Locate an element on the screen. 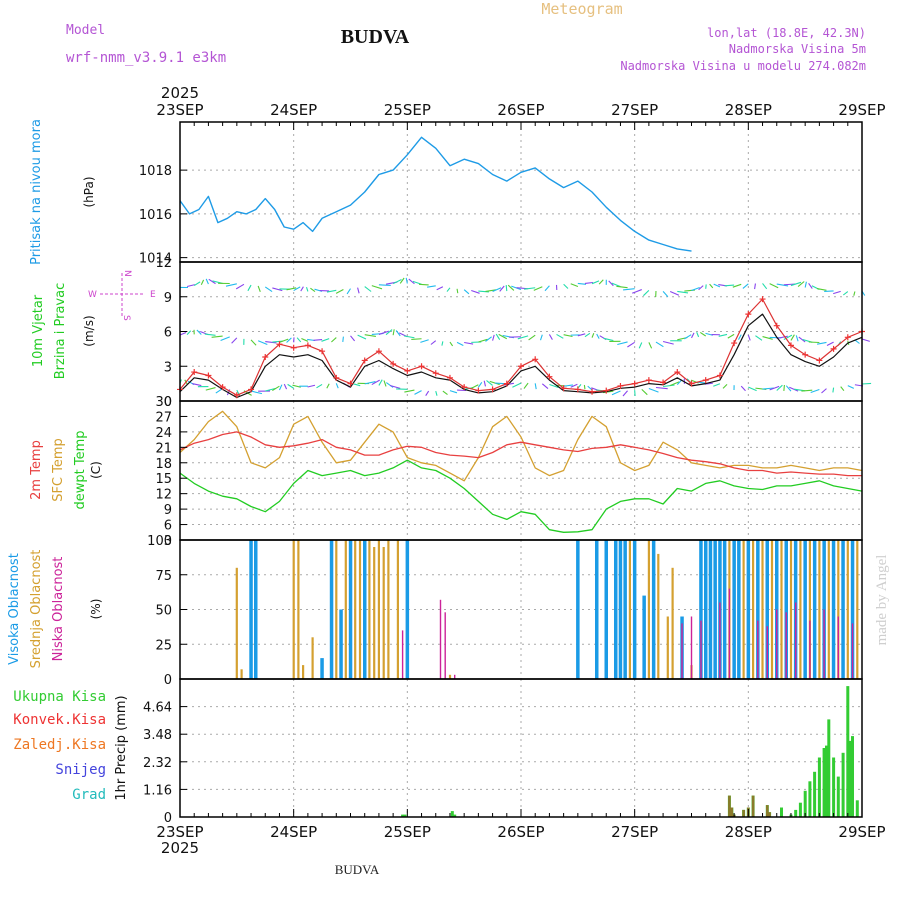  high-cloud-ylabel: Visoka Oblacnost is located at coordinates (14, 609).